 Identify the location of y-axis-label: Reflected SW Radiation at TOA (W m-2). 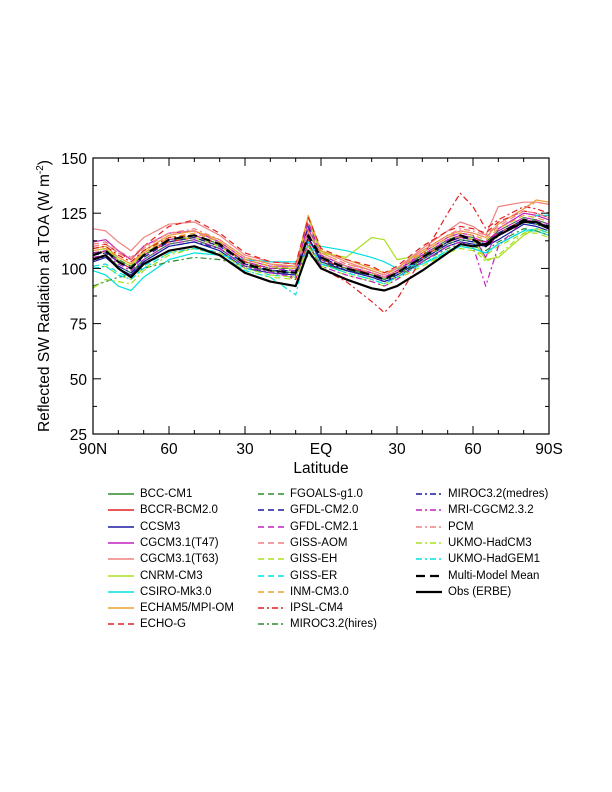
(44, 296).